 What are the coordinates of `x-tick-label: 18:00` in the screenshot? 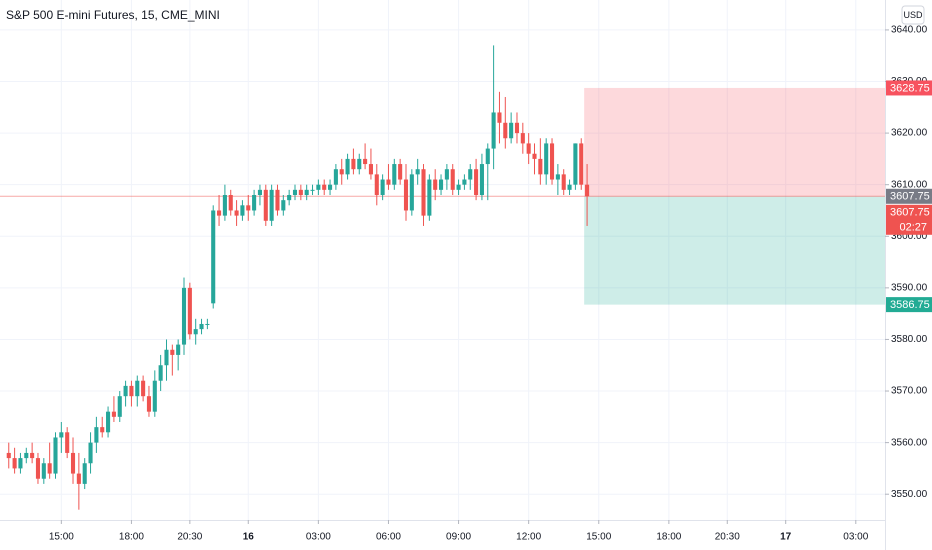 It's located at (131, 537).